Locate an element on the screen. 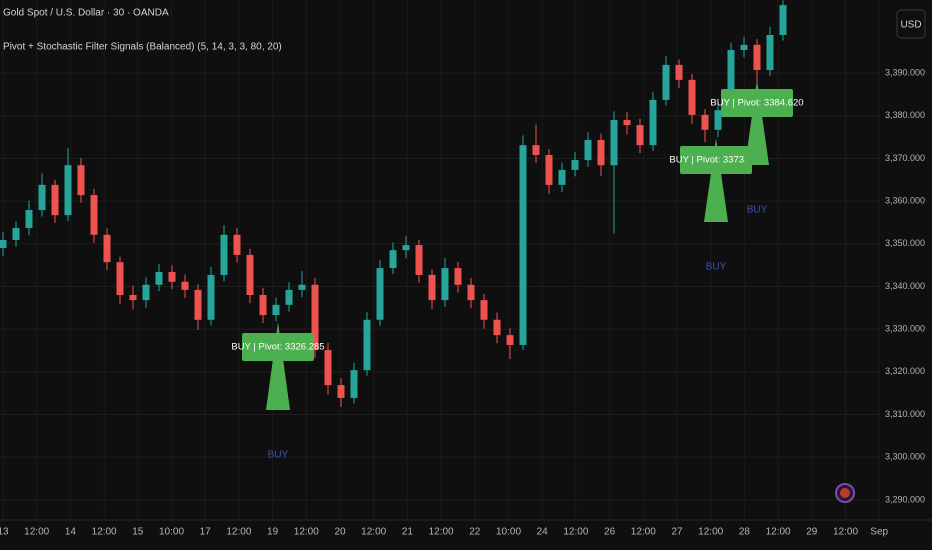 The image size is (932, 550). y-tick-label: 3,340.000 is located at coordinates (905, 286).